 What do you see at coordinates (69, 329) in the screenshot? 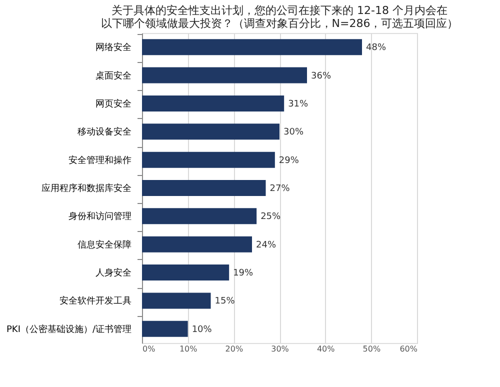
I see `y-tick-label: PKI（公密基础设施）/证书管理` at bounding box center [69, 329].